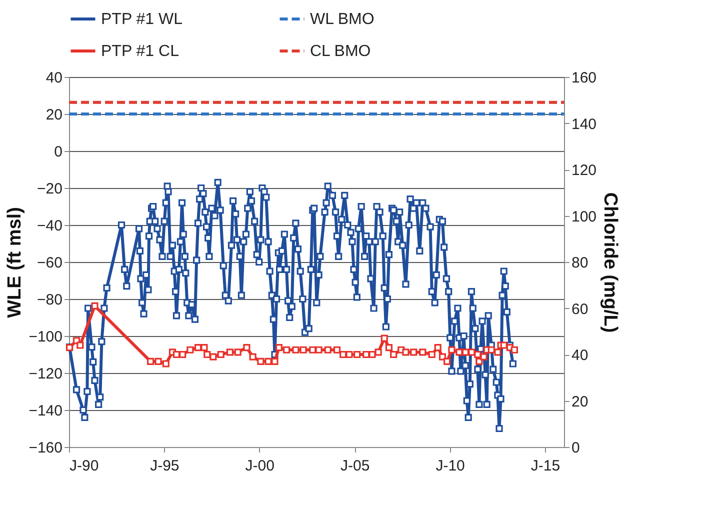  What do you see at coordinates (580, 355) in the screenshot?
I see `y2-tick-label: 40` at bounding box center [580, 355].